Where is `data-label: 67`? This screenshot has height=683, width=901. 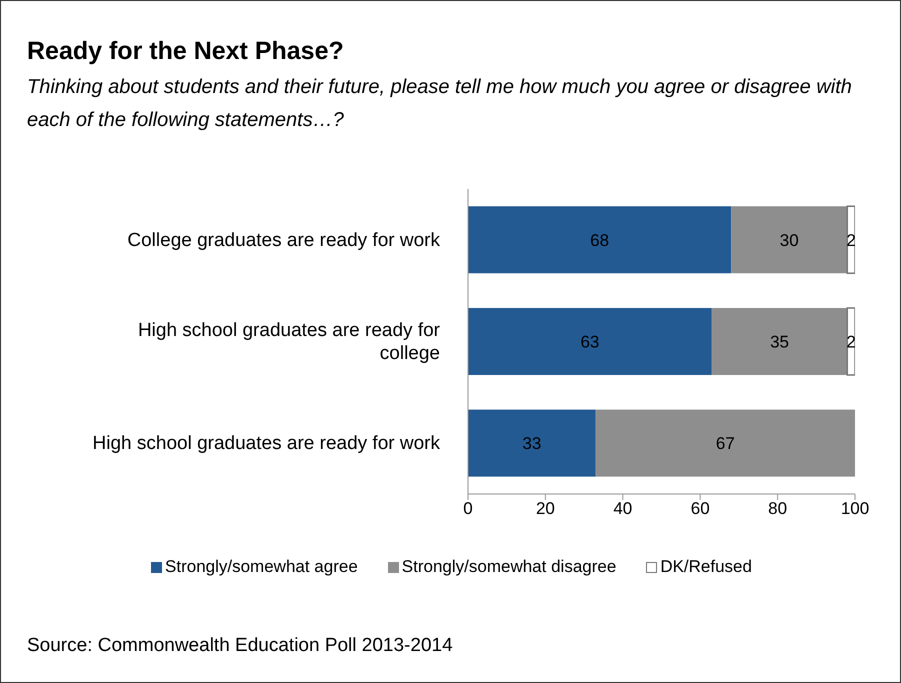
data-label: 67 is located at coordinates (725, 444).